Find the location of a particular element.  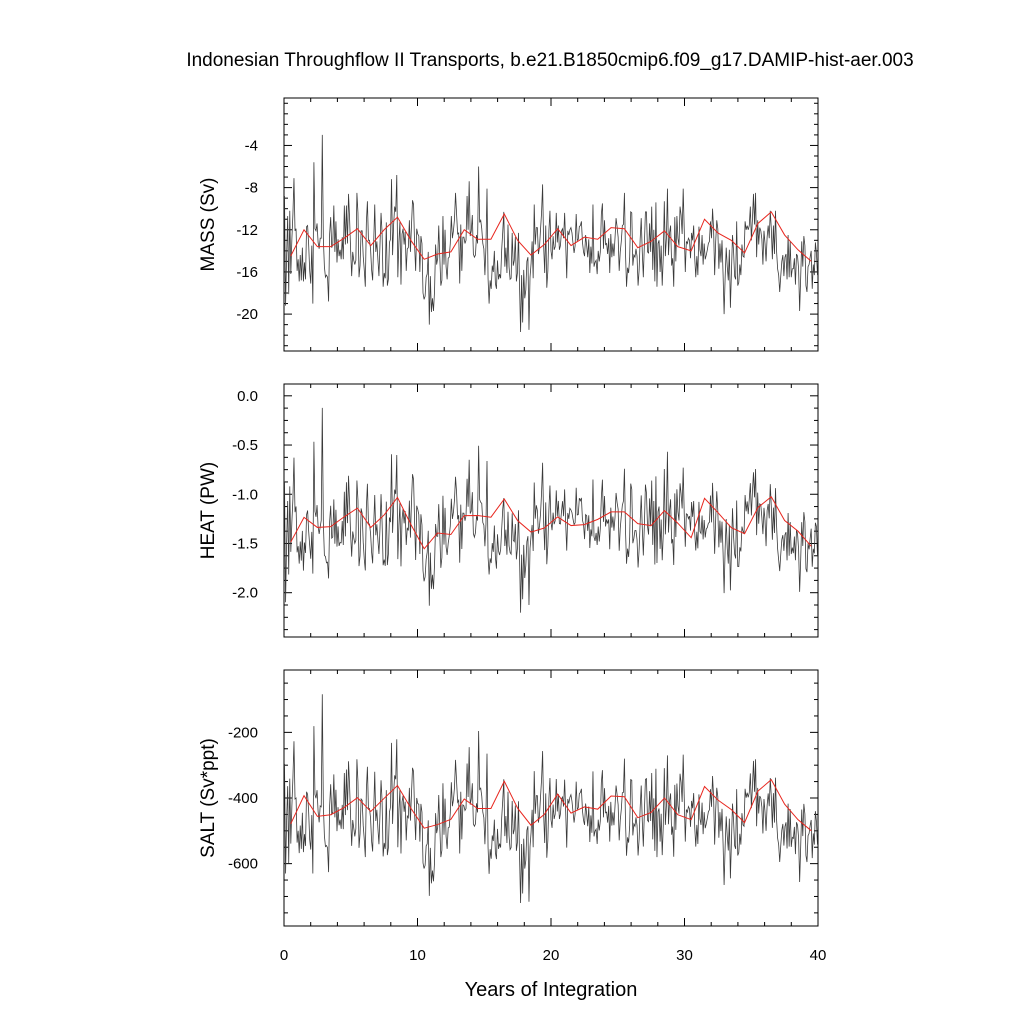

salt-y-tick-label: -400 is located at coordinates (243, 798).